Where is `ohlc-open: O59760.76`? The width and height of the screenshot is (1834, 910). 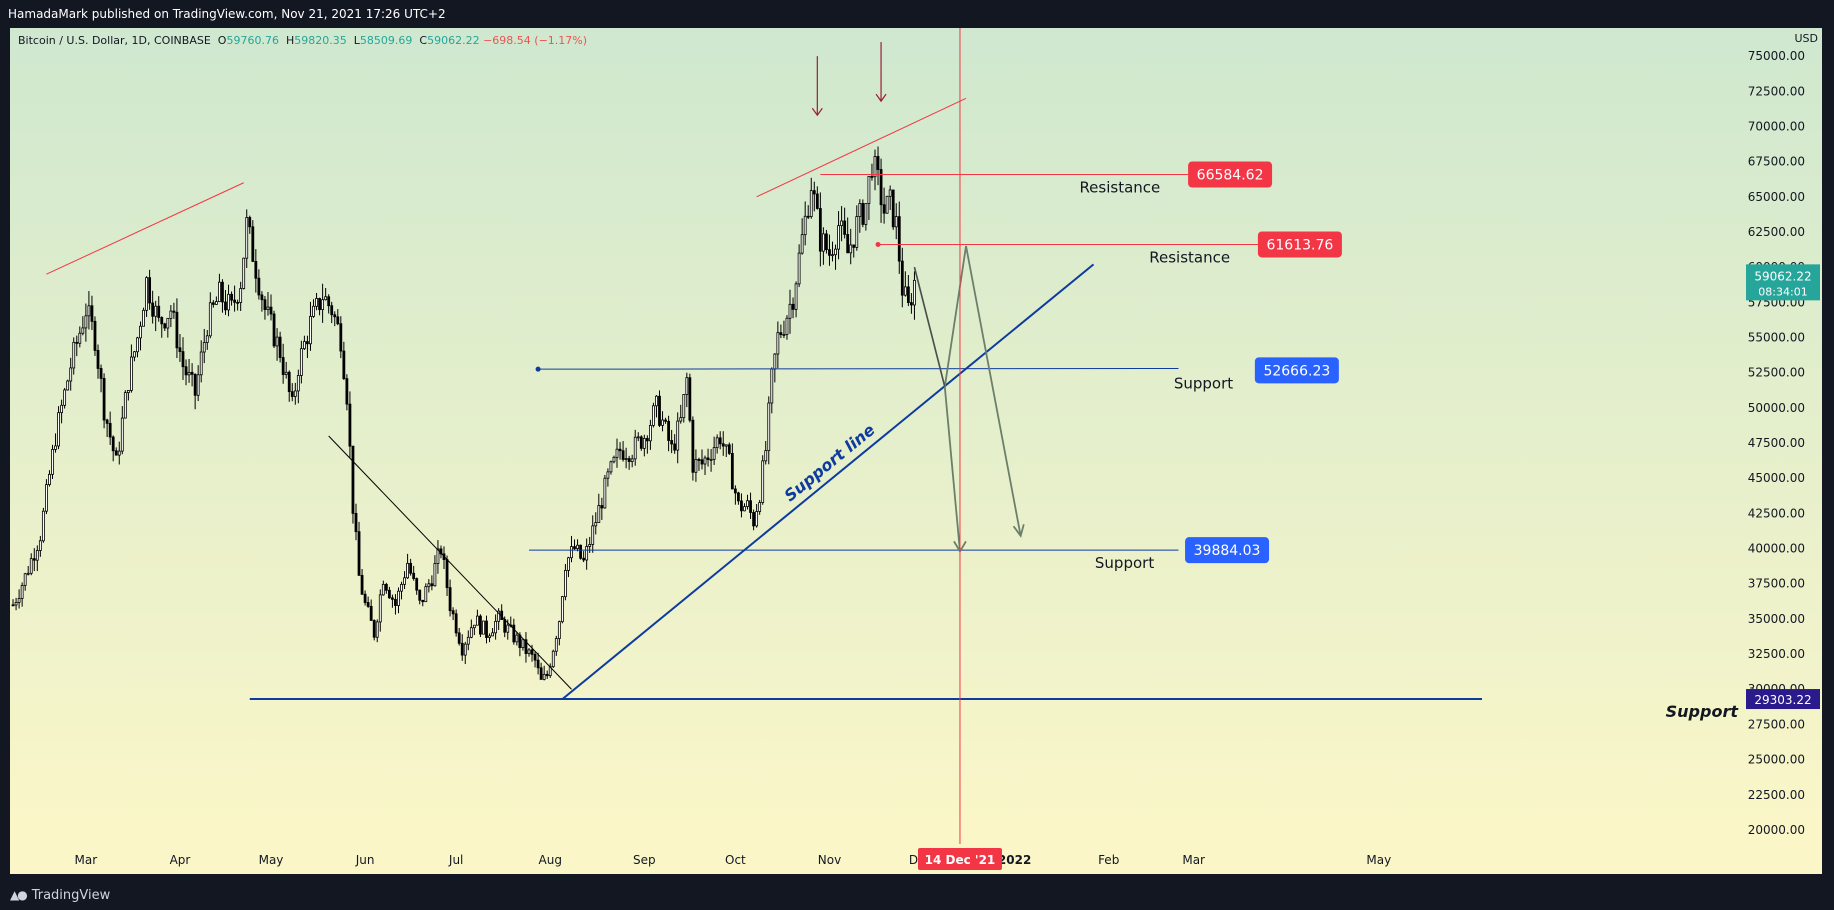 ohlc-open: O59760.76 is located at coordinates (248, 40).